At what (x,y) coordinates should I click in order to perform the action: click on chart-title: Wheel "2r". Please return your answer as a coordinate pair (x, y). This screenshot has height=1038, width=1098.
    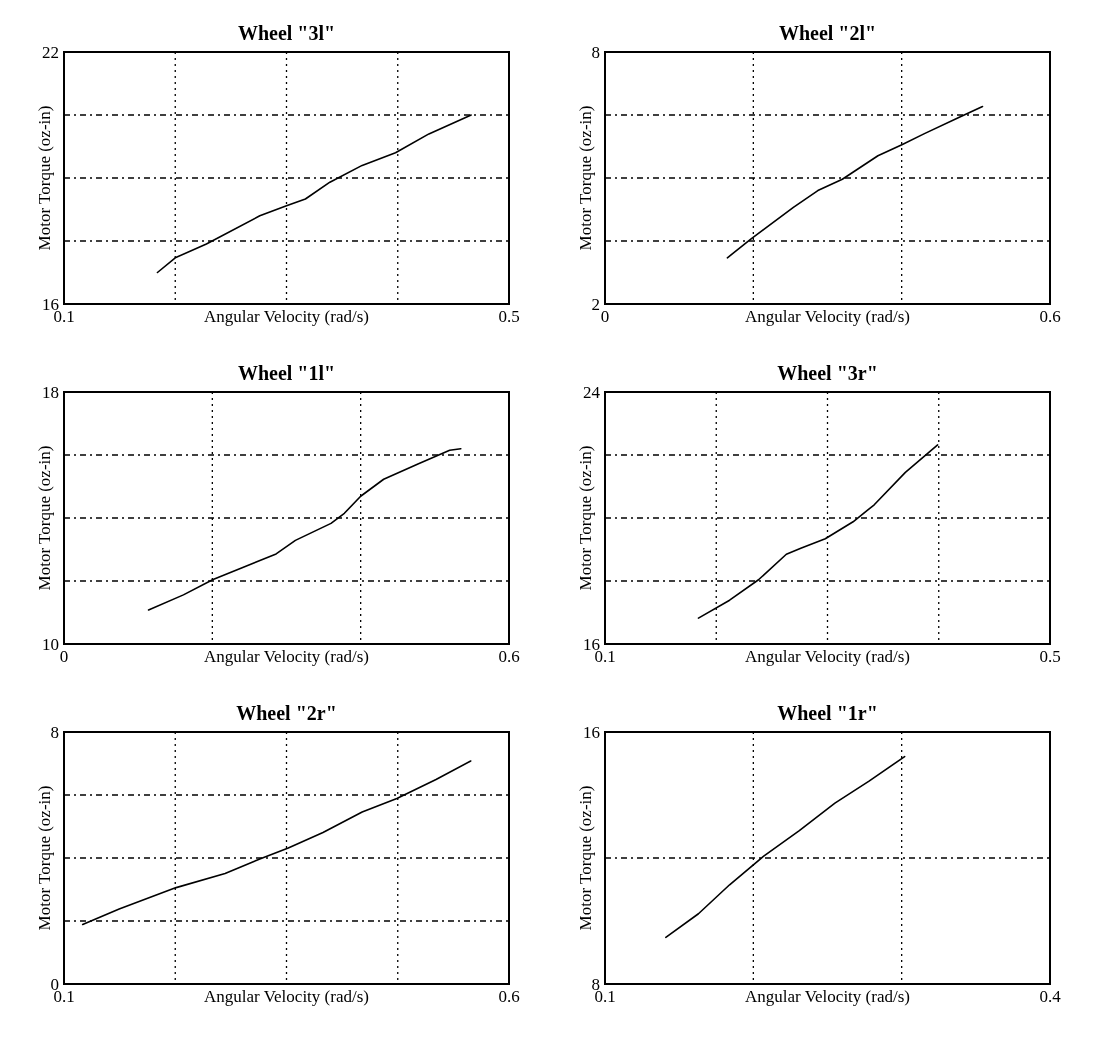
    Looking at the image, I should click on (286, 713).